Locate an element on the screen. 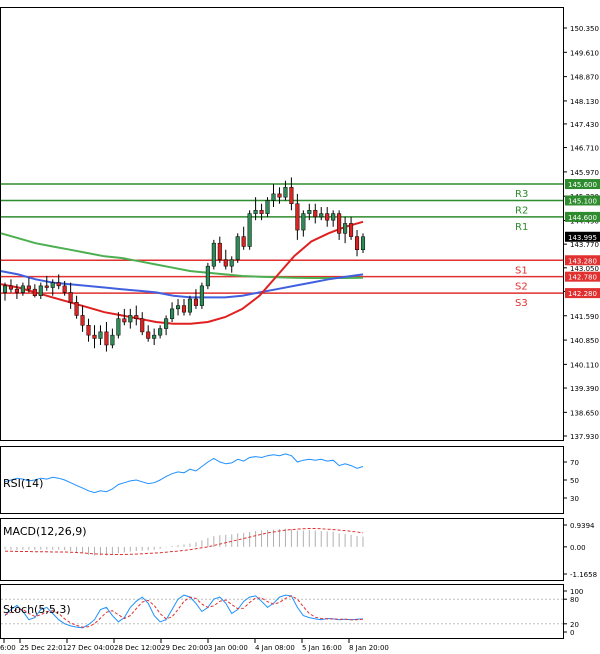 This screenshot has width=600, height=654. level-name-s3: S3 is located at coordinates (521, 303).